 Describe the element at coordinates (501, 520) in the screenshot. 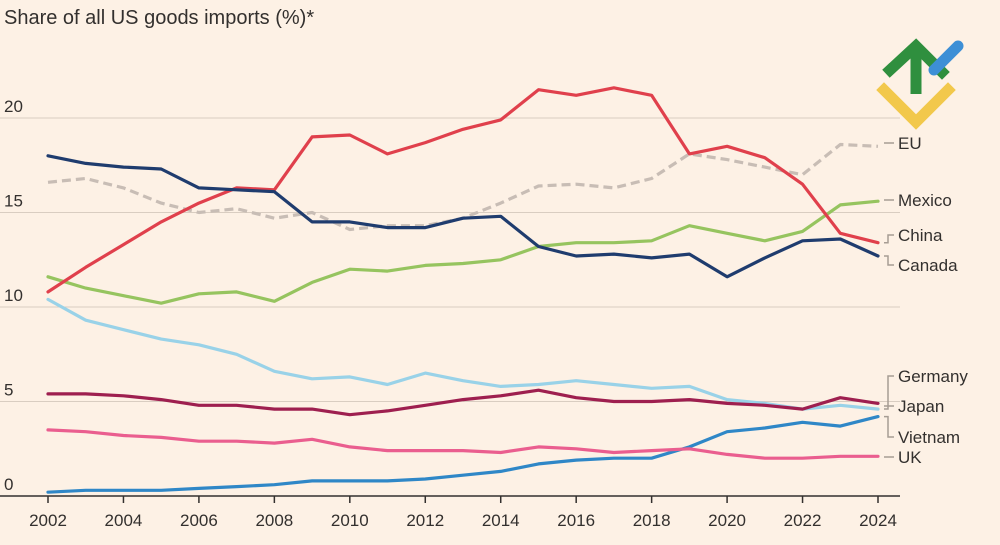

I see `x-tick-2014: 2014` at that location.